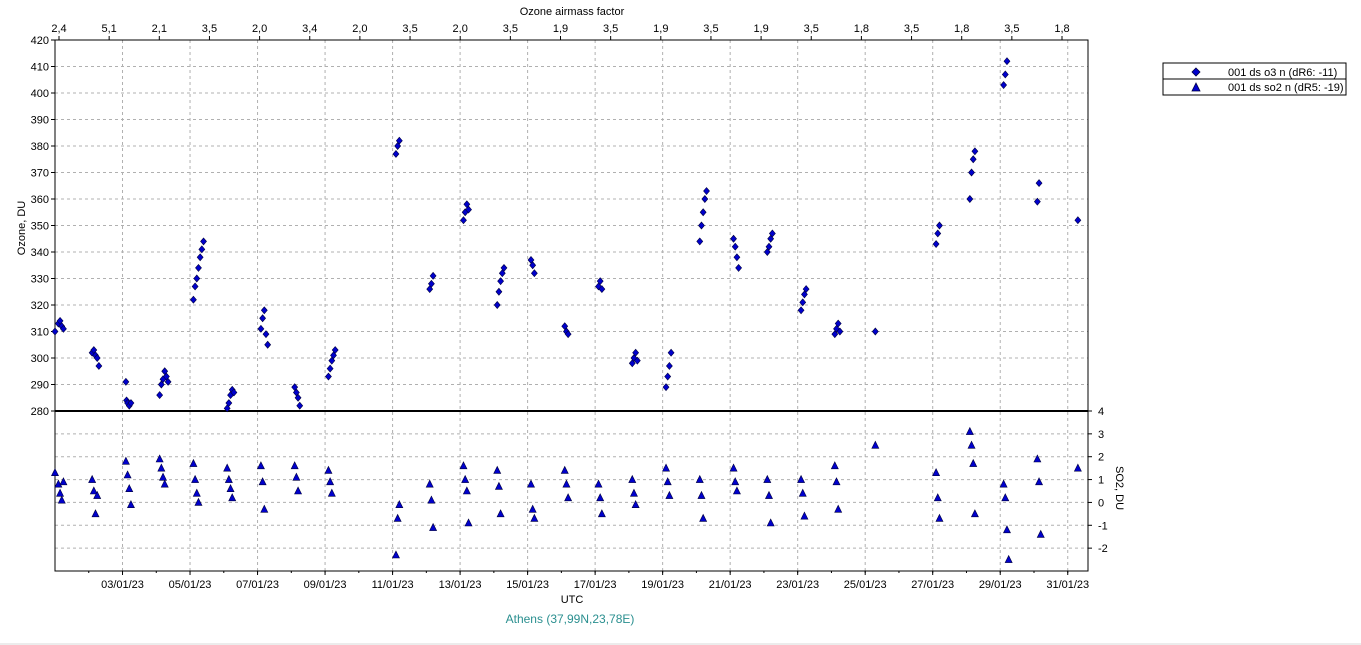  What do you see at coordinates (40, 359) in the screenshot?
I see `ozone-y-tick-label: 300` at bounding box center [40, 359].